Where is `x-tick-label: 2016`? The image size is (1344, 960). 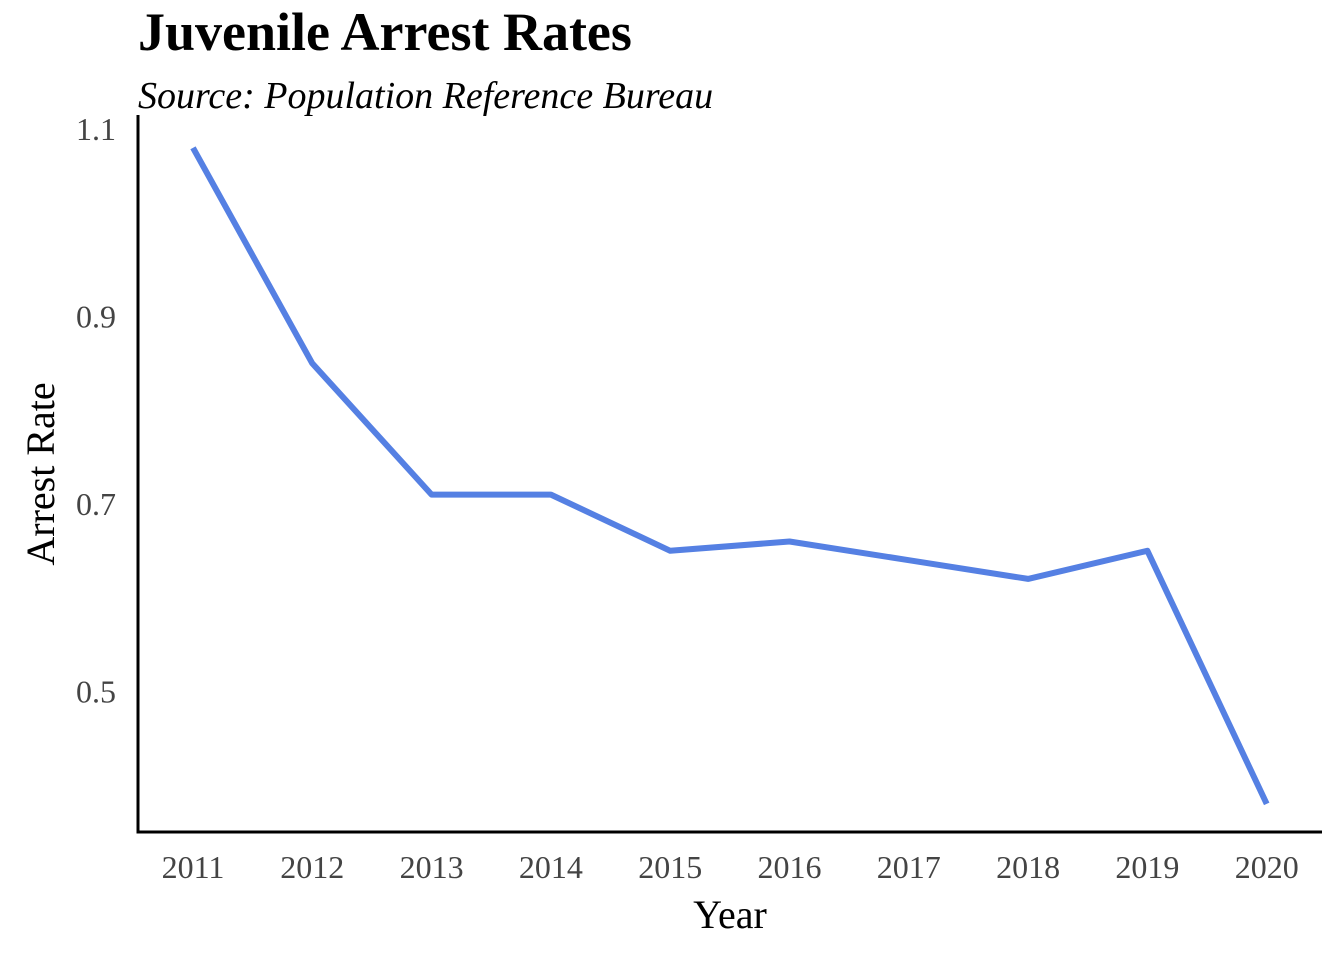 x-tick-label: 2016 is located at coordinates (790, 867).